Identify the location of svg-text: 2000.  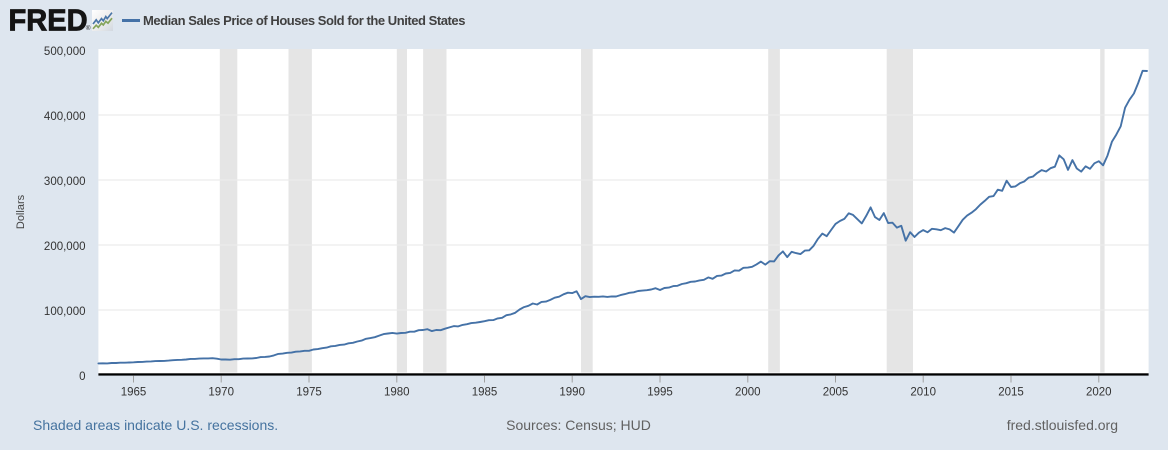
(748, 392).